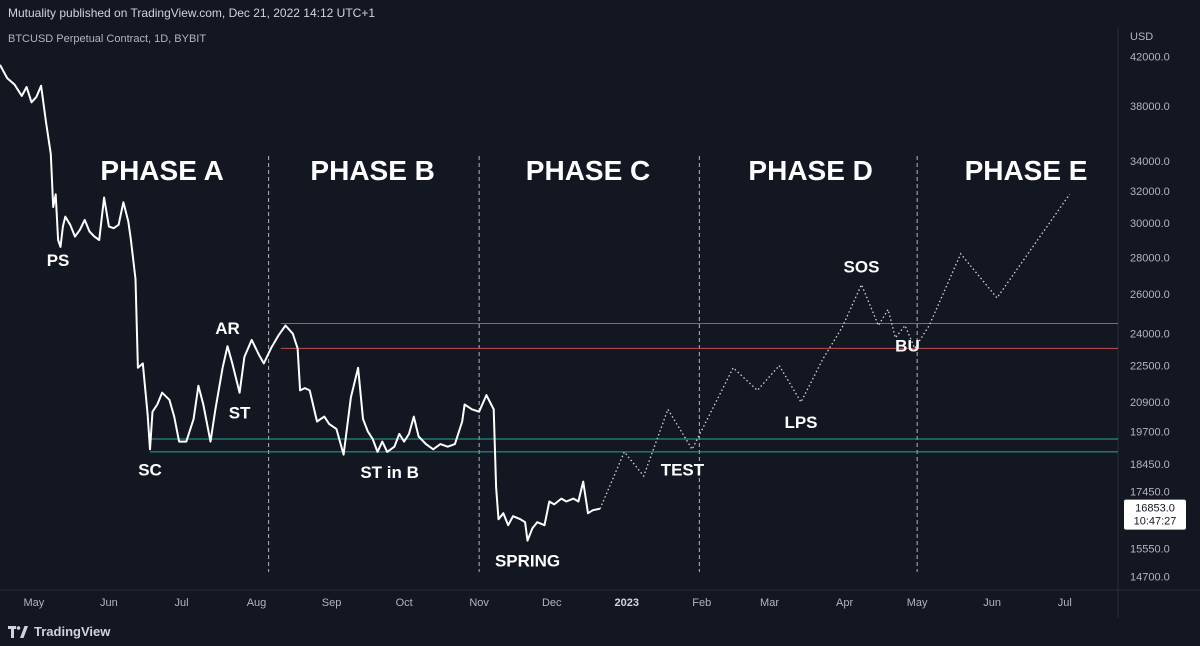 The height and width of the screenshot is (646, 1200). What do you see at coordinates (1150, 465) in the screenshot?
I see `y-tick-label: 18450.0` at bounding box center [1150, 465].